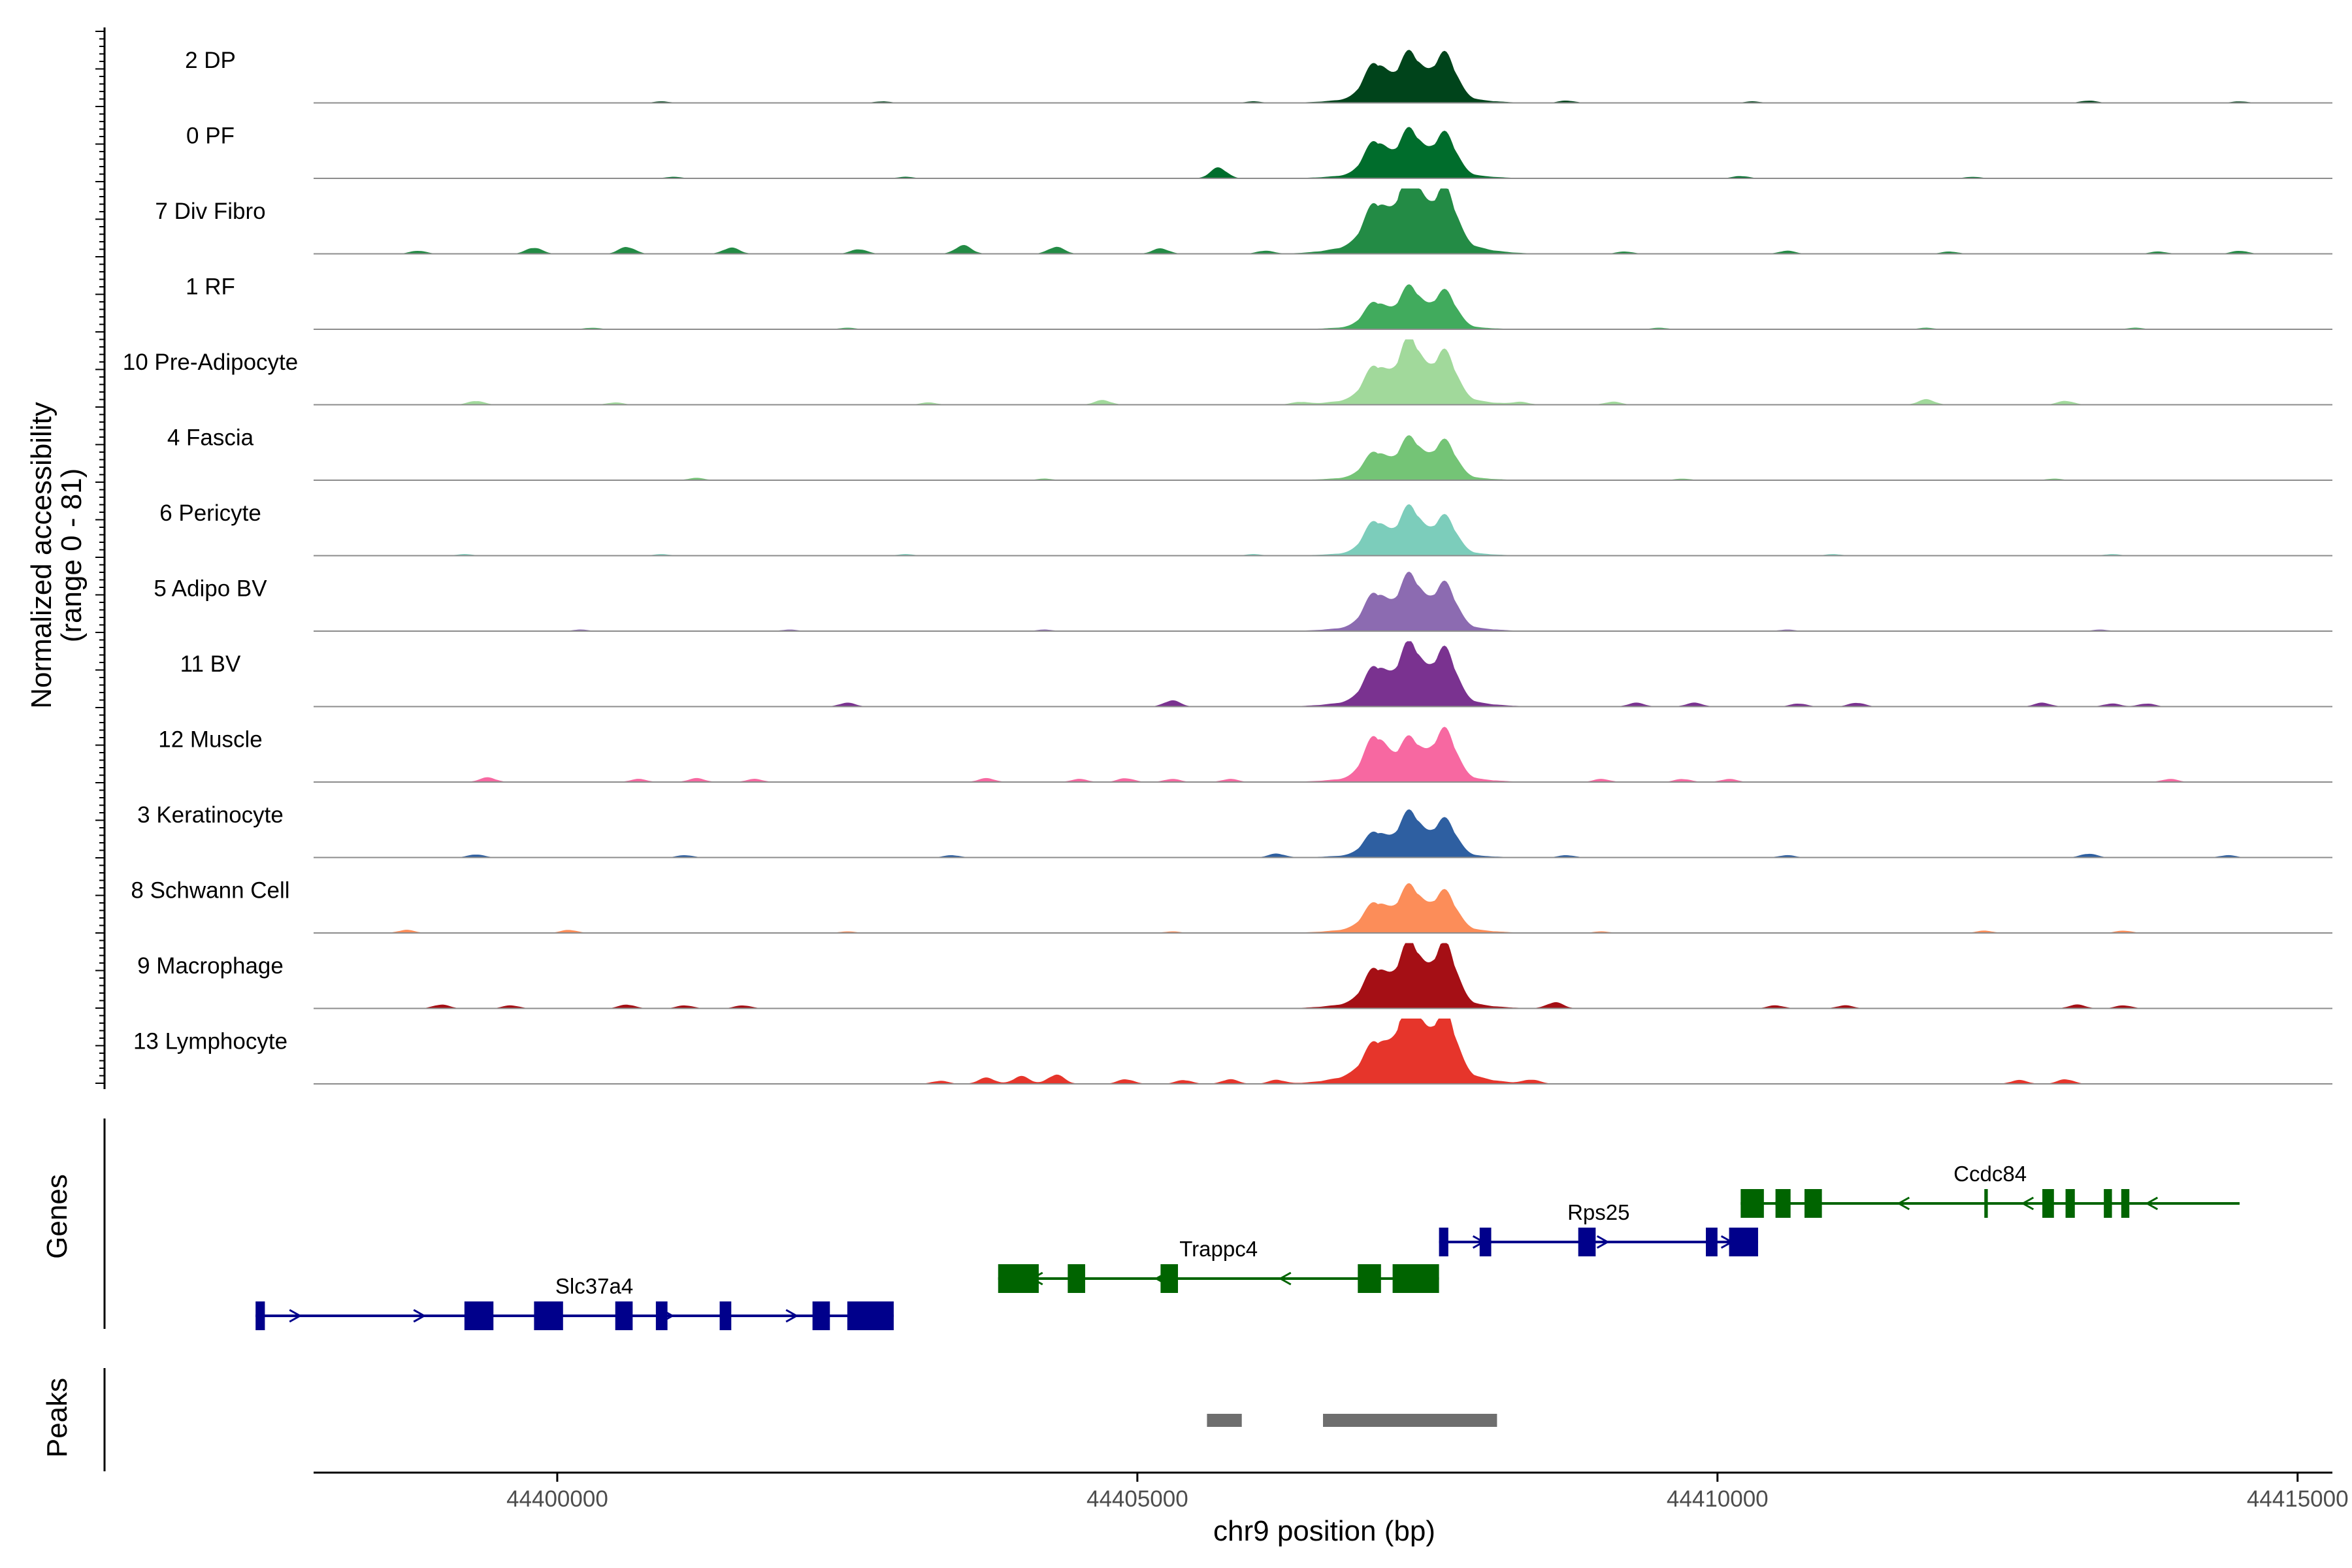 The image size is (2352, 1568). Describe the element at coordinates (210, 589) in the screenshot. I see `track-label: 5 Adipo BV` at that location.